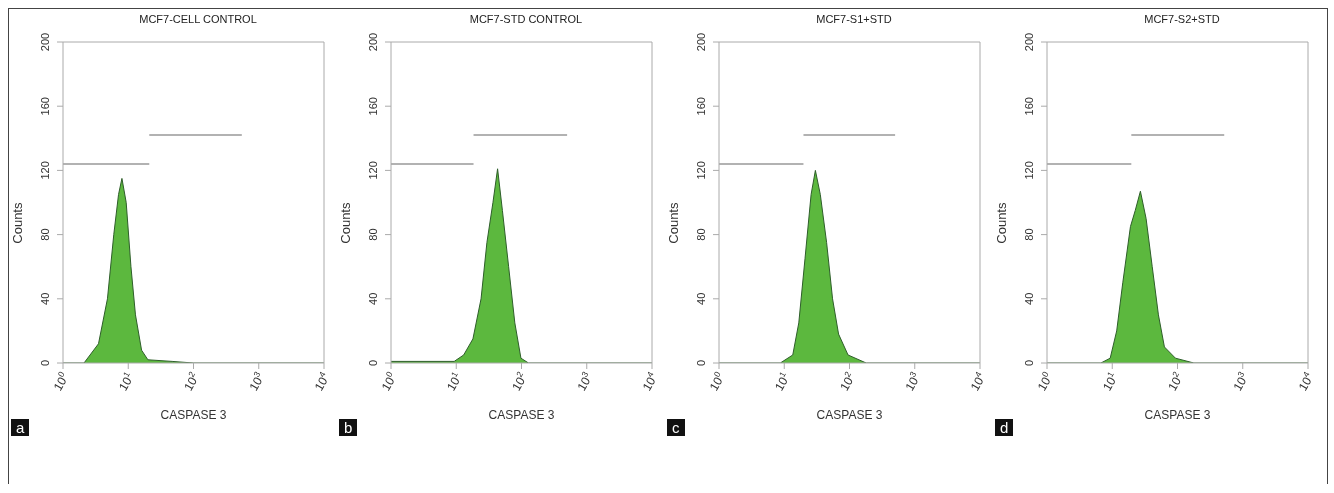 This screenshot has height=493, width=1334. What do you see at coordinates (20, 427) in the screenshot?
I see `text: a` at bounding box center [20, 427].